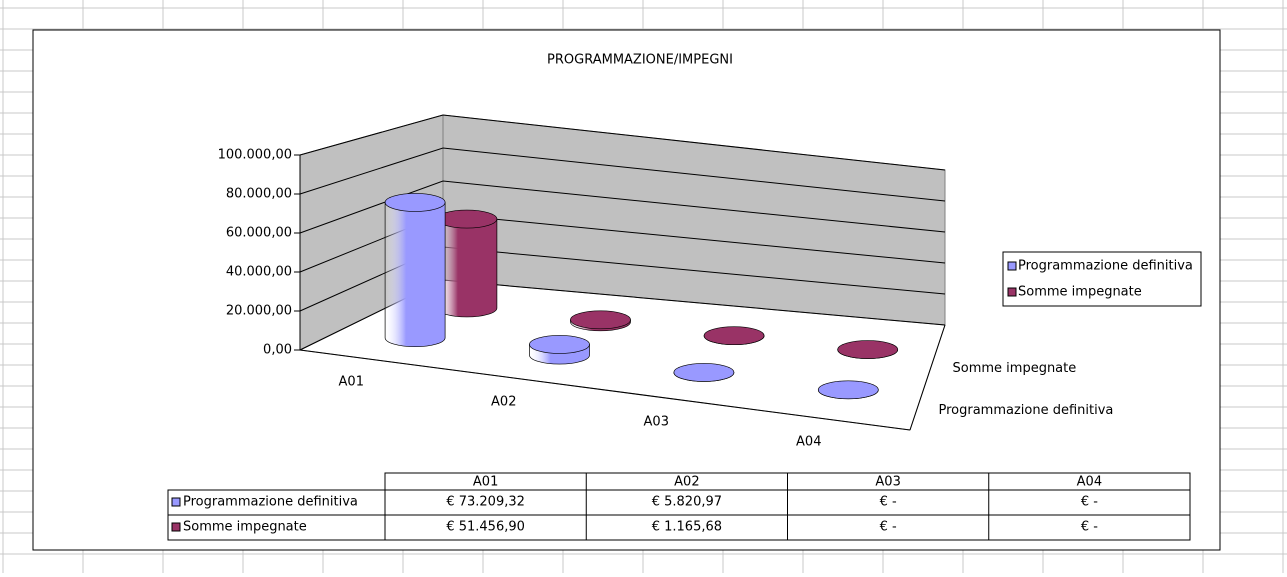  I want to click on table-cell: € 73.209,32, so click(485, 502).